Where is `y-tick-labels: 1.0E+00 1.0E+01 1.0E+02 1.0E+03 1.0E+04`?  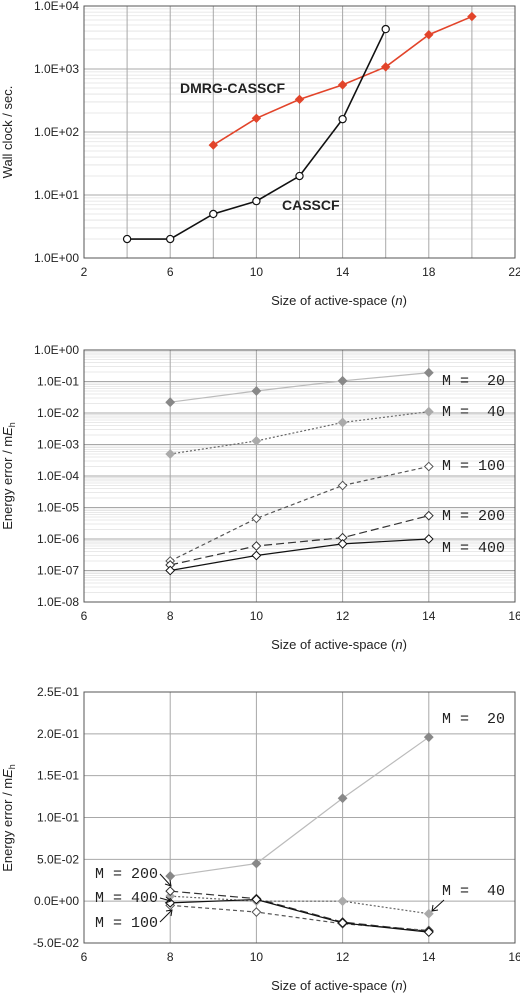 y-tick-labels: 1.0E+00 1.0E+01 1.0E+02 1.0E+03 1.0E+04 is located at coordinates (56, 132).